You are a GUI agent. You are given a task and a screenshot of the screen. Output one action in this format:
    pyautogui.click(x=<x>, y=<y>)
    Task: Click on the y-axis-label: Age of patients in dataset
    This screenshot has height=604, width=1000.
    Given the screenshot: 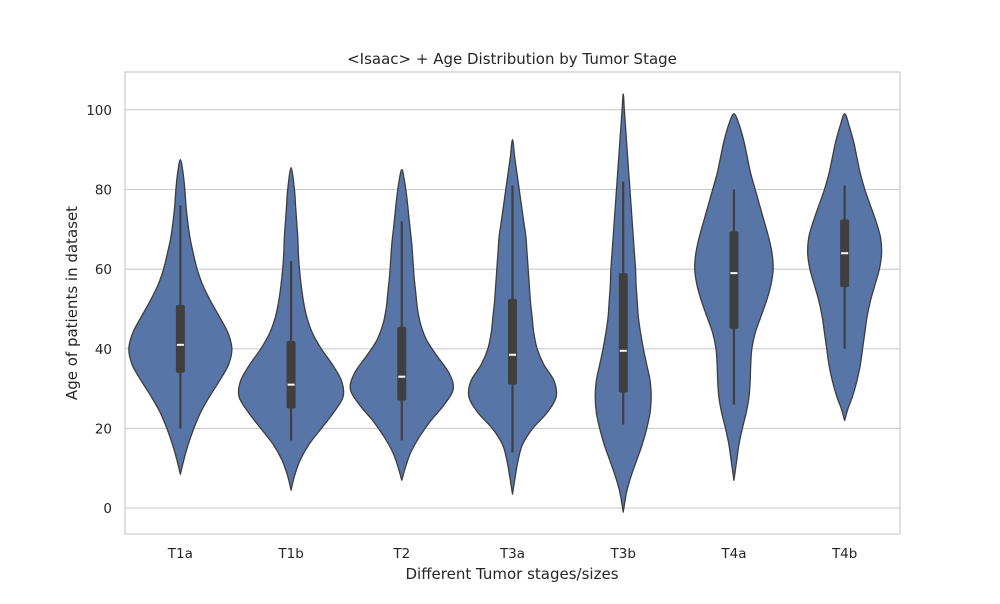 What is the action you would take?
    pyautogui.click(x=72, y=303)
    